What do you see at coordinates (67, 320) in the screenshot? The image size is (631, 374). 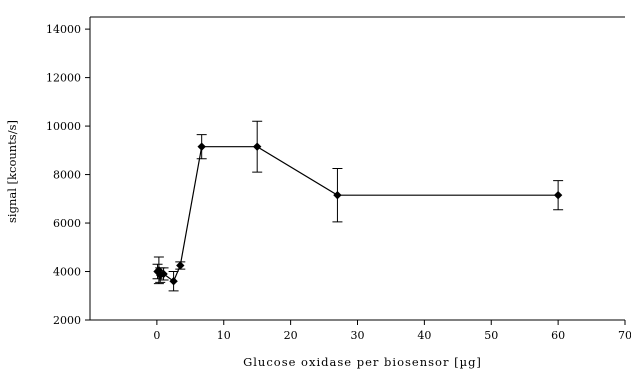 I see `y-tick-label: 2000` at bounding box center [67, 320].